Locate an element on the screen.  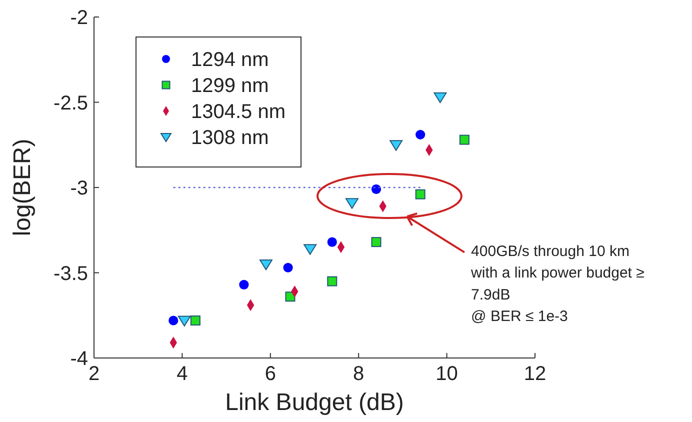
annotation: 400GB/s through 10 km with a link power budget ≥ 7.9dB @ BER ≤ 1e-3 is located at coordinates (557, 284).